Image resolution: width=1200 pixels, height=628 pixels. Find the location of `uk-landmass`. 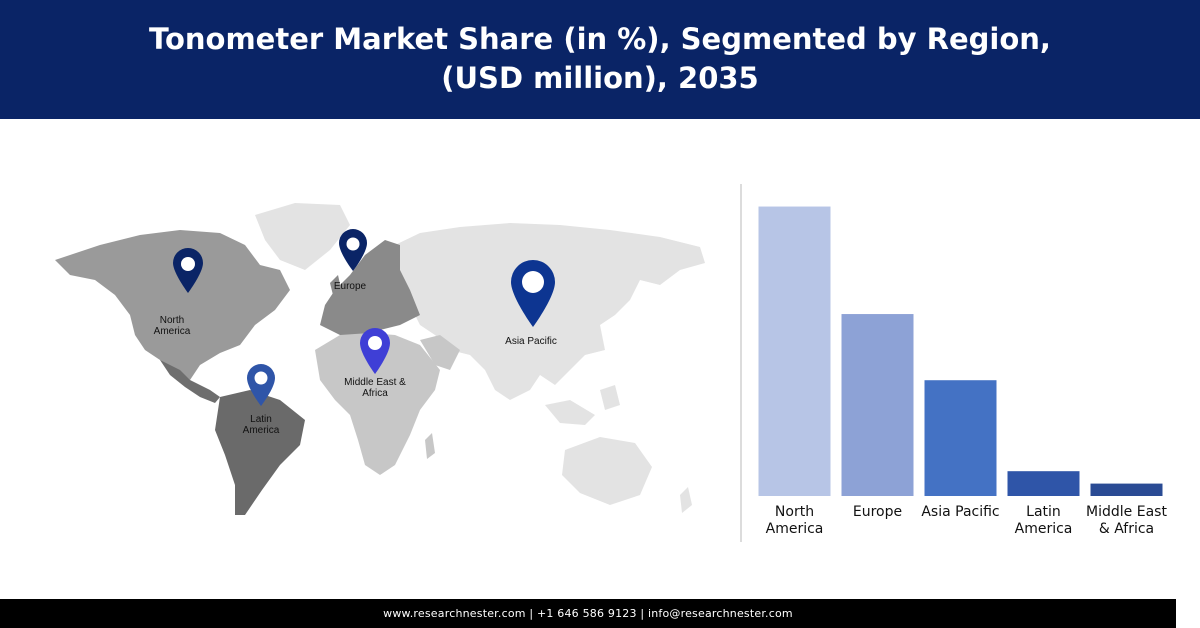

uk-landmass is located at coordinates (336, 287).